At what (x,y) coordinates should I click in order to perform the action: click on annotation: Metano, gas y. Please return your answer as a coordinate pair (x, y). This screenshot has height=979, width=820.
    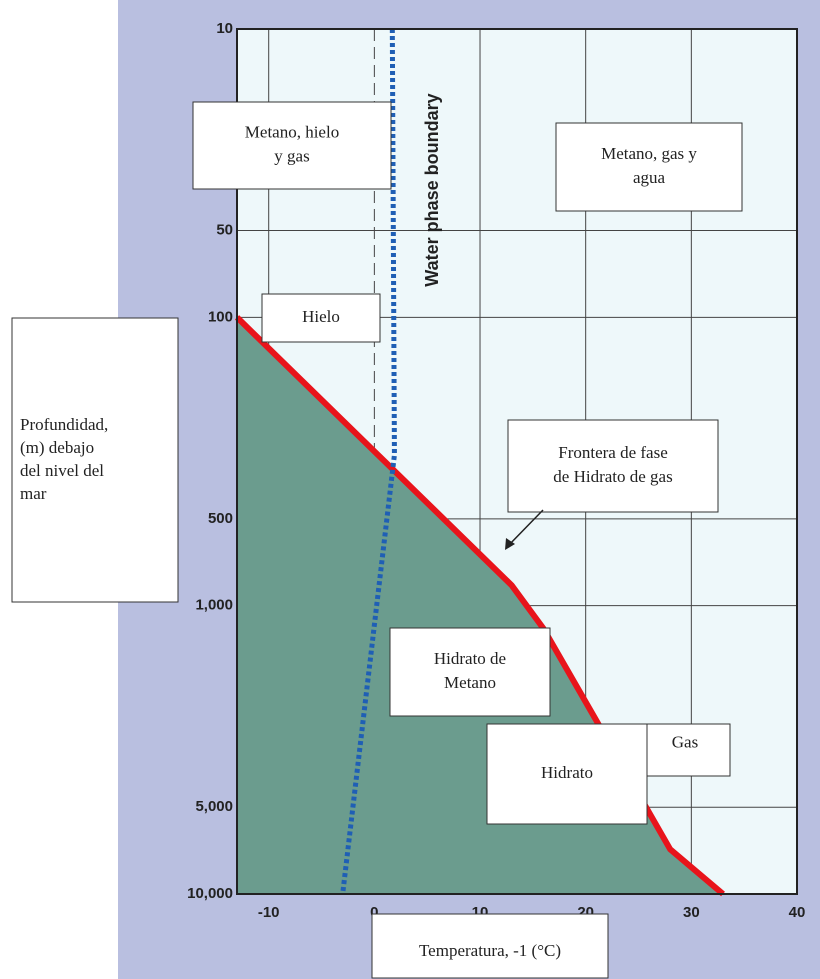
    Looking at the image, I should click on (649, 153).